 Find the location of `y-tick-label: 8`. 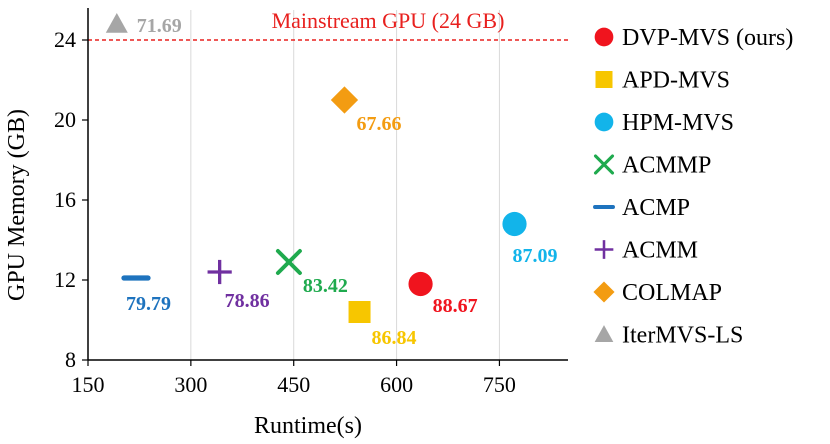

y-tick-label: 8 is located at coordinates (70, 359).